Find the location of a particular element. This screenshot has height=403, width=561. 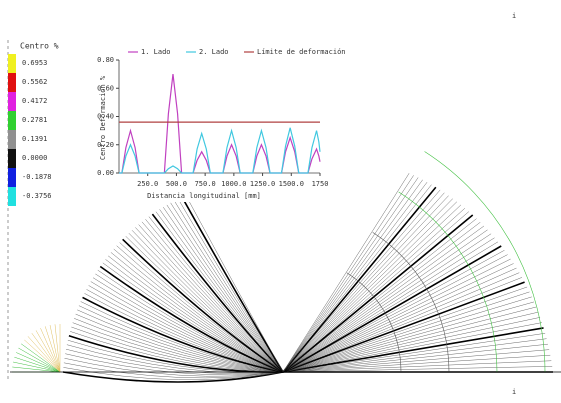

legend-label: Límite de deformación is located at coordinates (301, 52).